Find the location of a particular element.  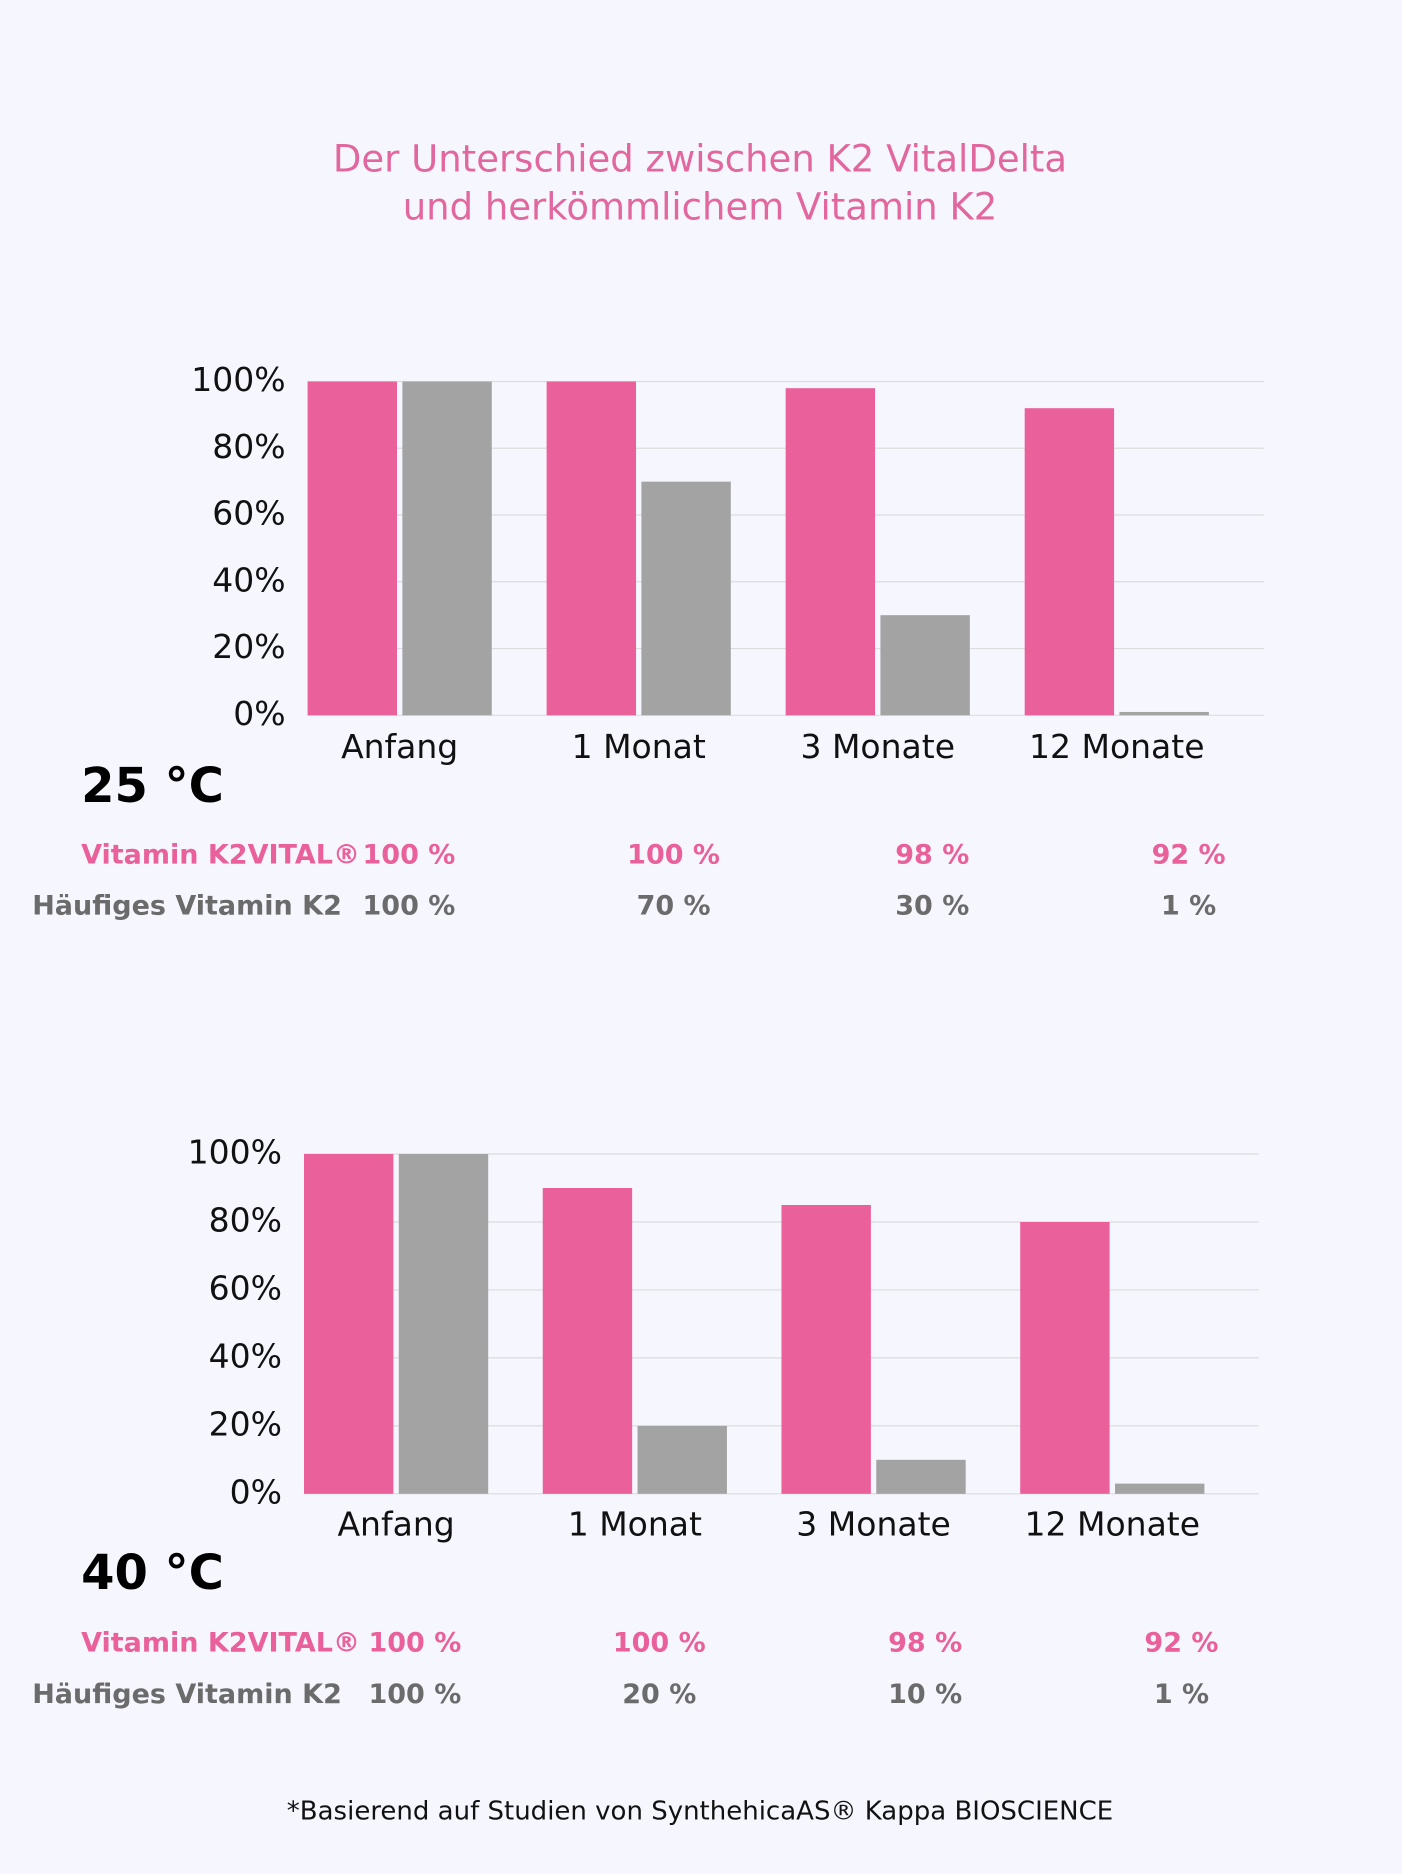

table-cell: 70 % is located at coordinates (674, 906).